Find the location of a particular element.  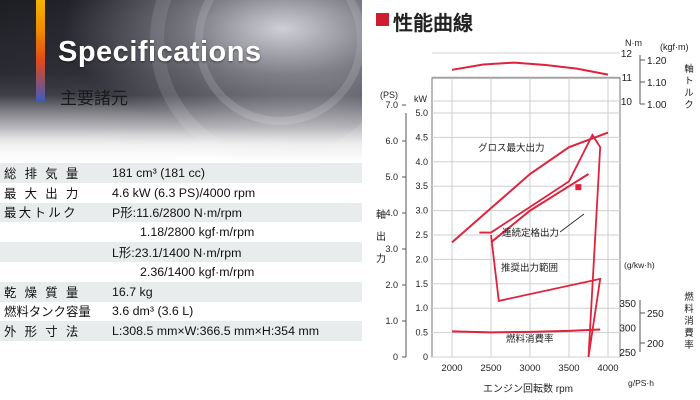

fuel-axis-label-char: 消 is located at coordinates (689, 321).